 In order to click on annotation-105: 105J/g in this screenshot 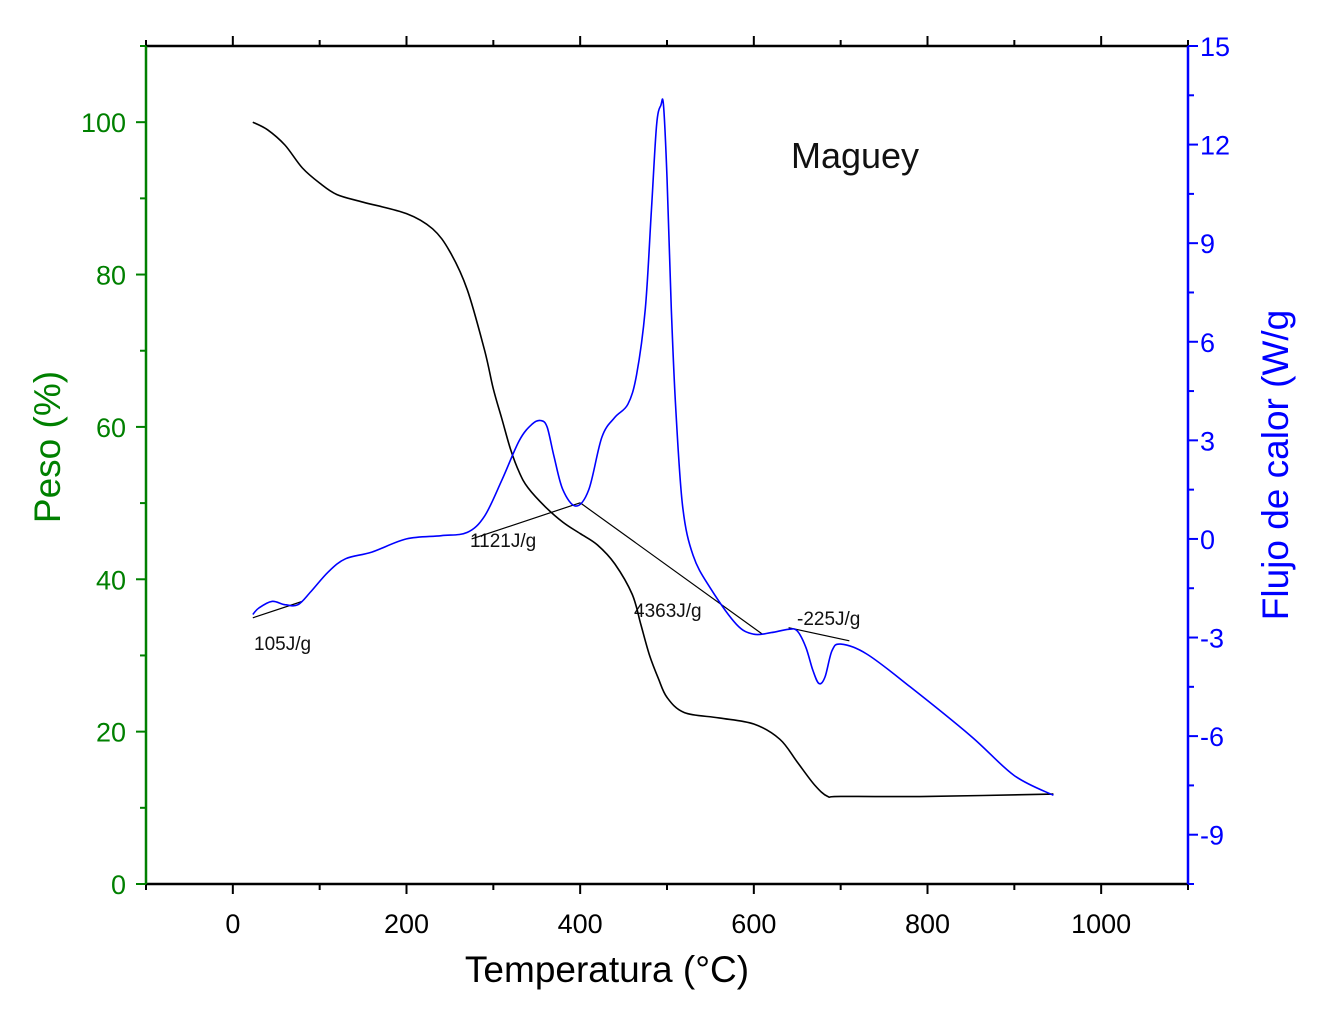, I will do `click(282, 644)`.